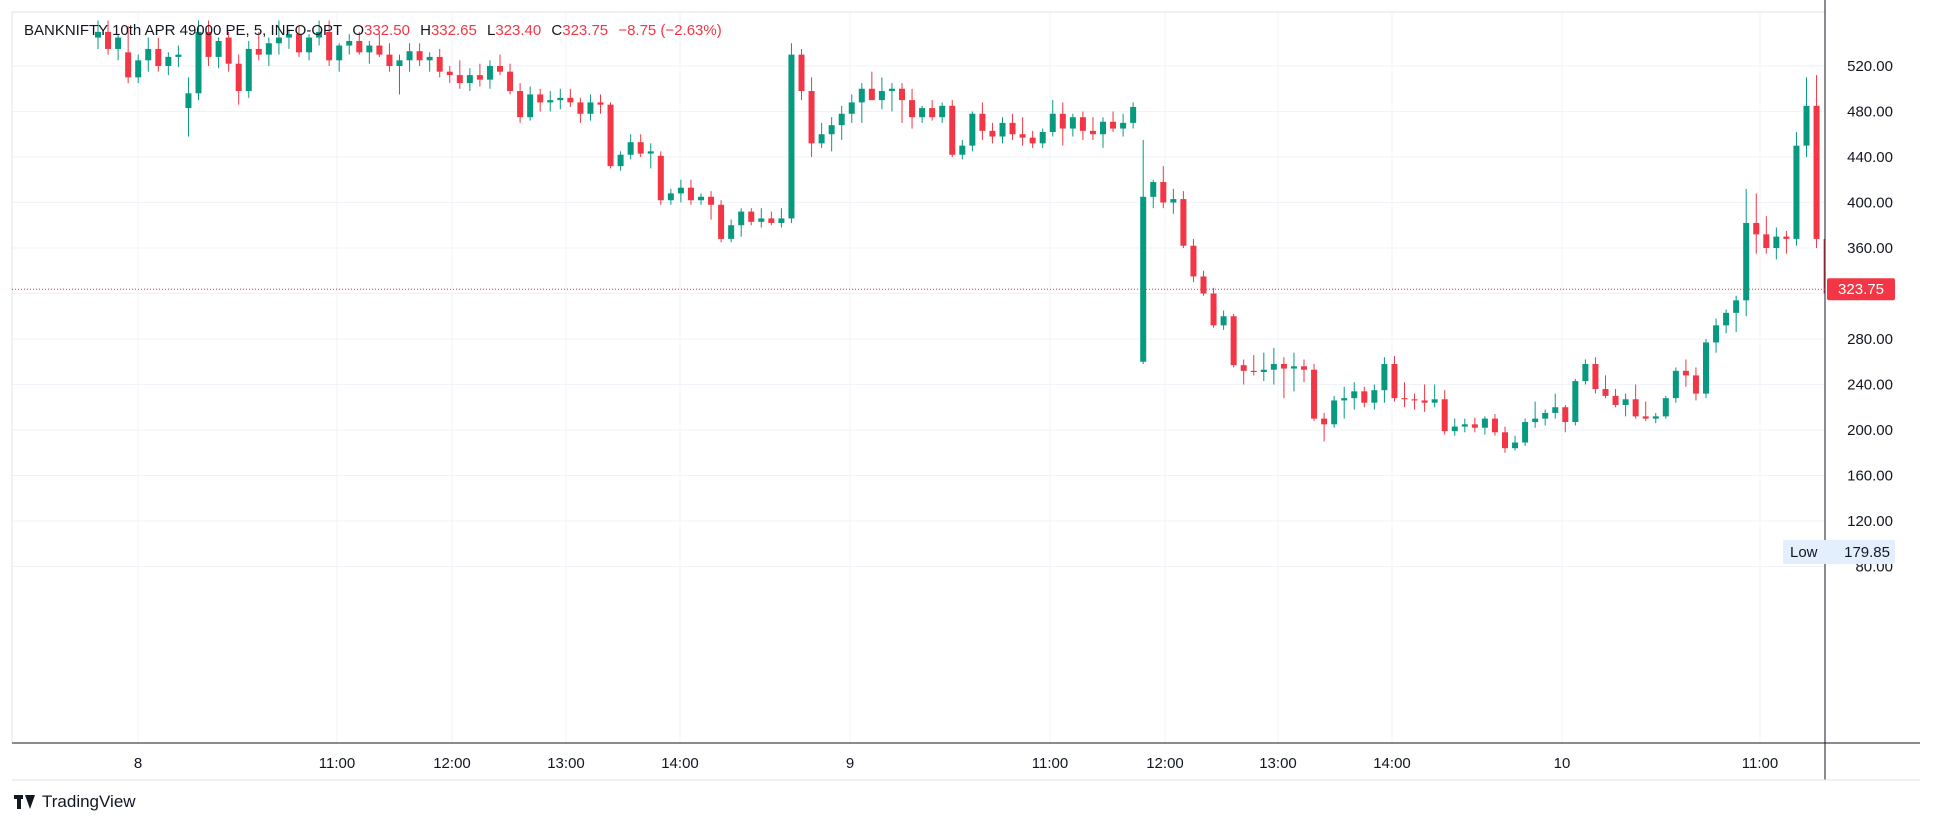 This screenshot has height=834, width=1933. I want to click on low-marker-box, so click(1839, 552).